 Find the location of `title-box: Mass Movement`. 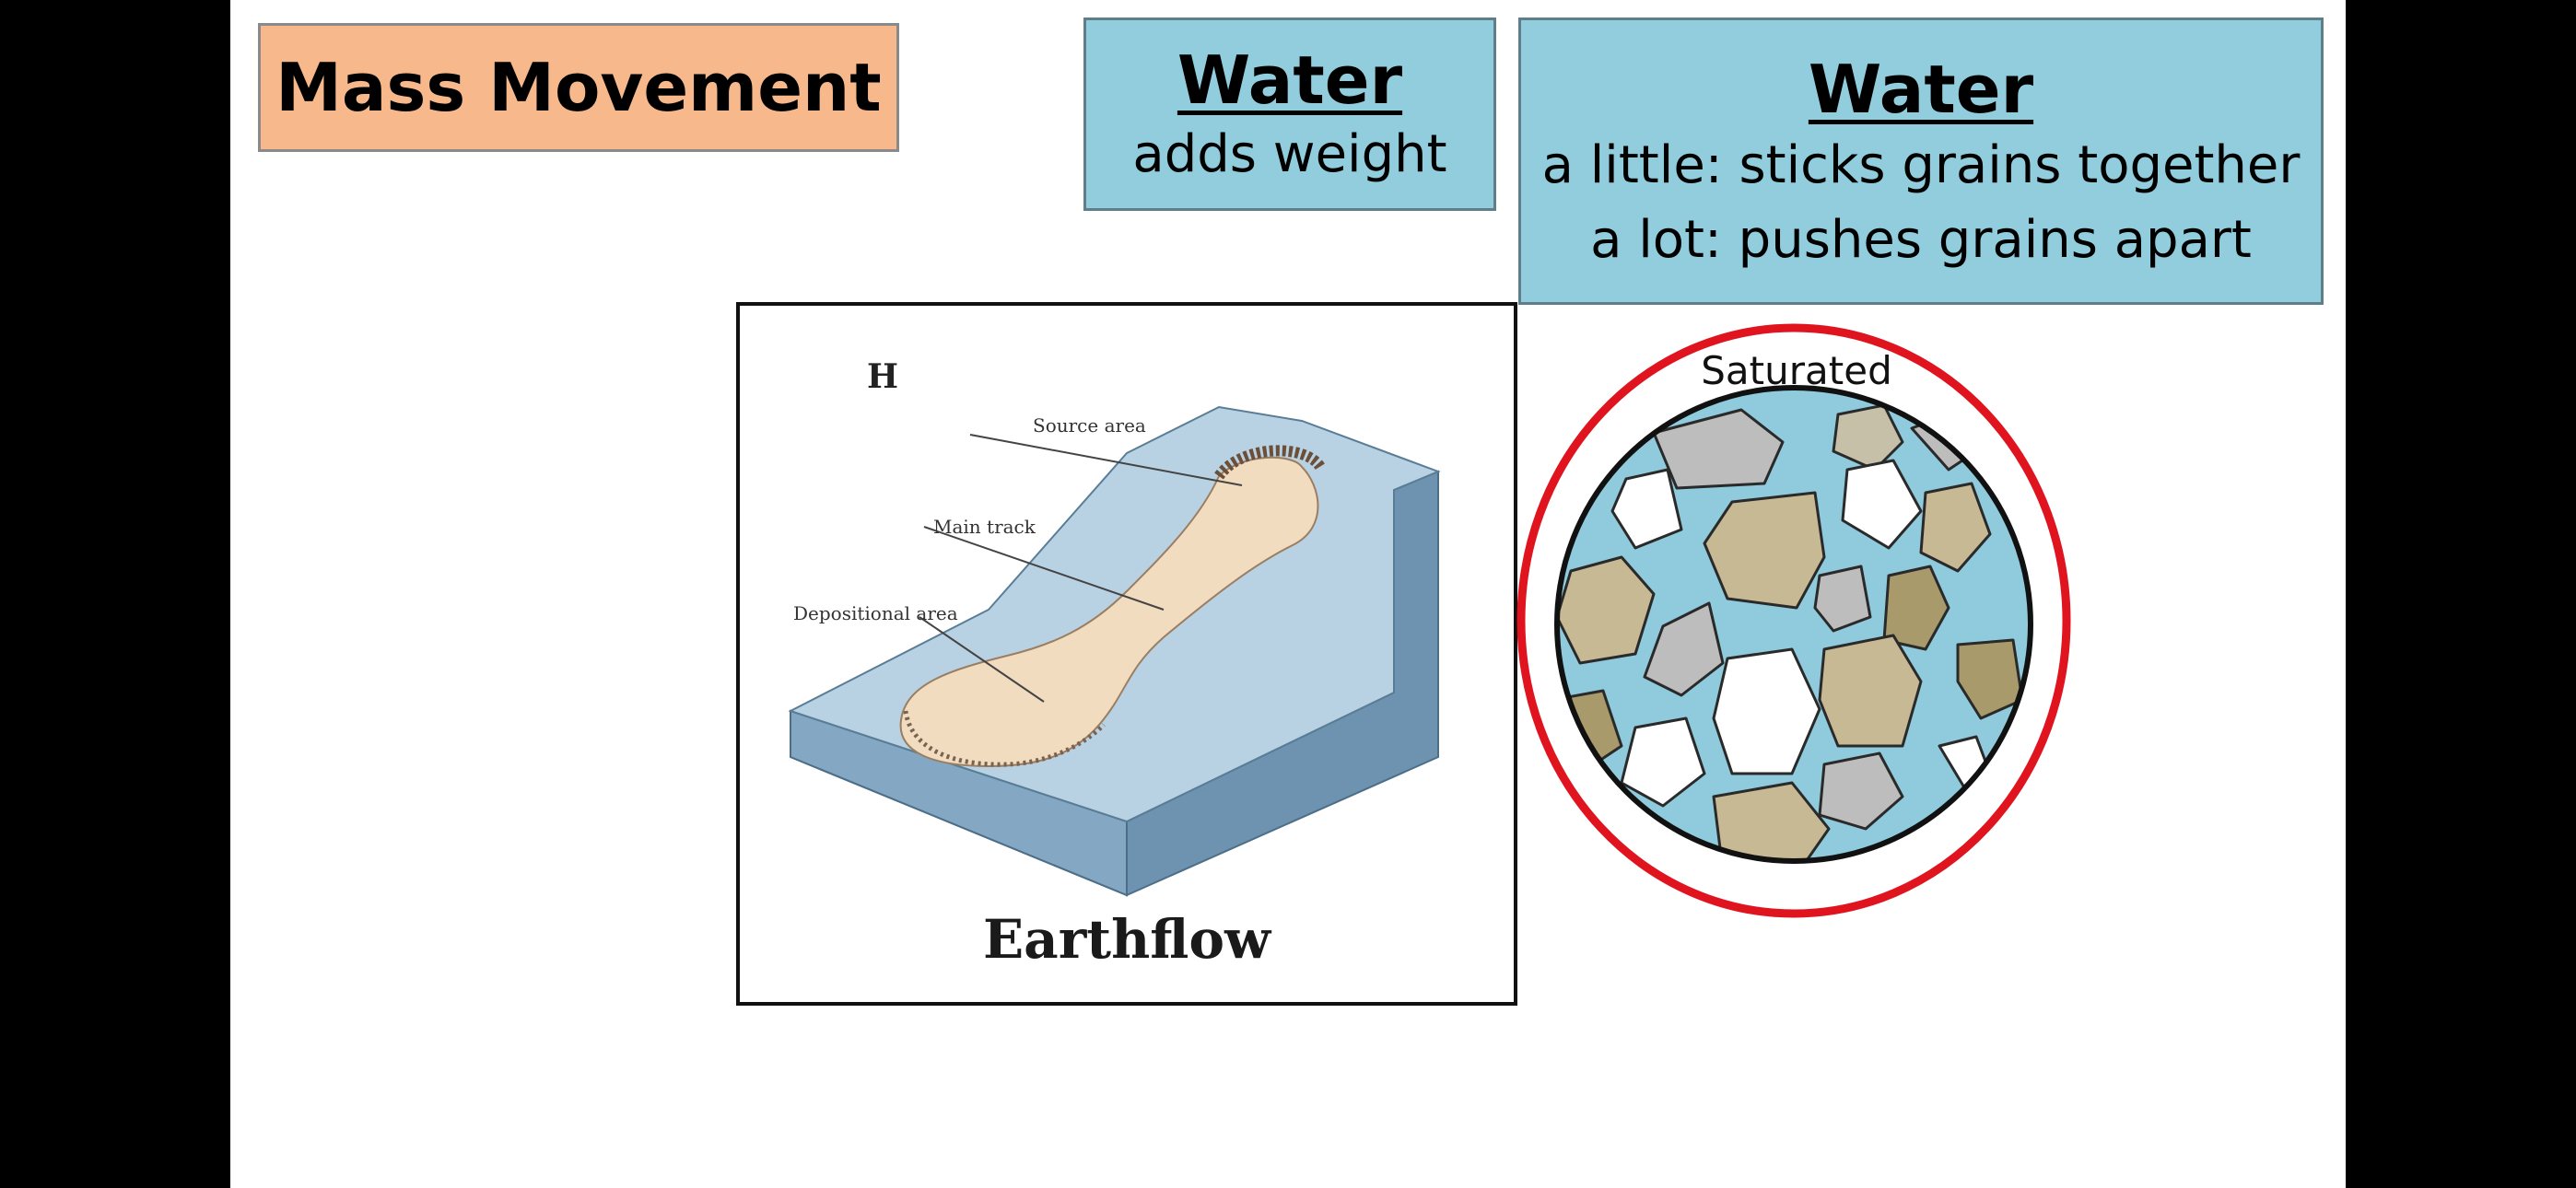

title-box: Mass Movement is located at coordinates (578, 87).